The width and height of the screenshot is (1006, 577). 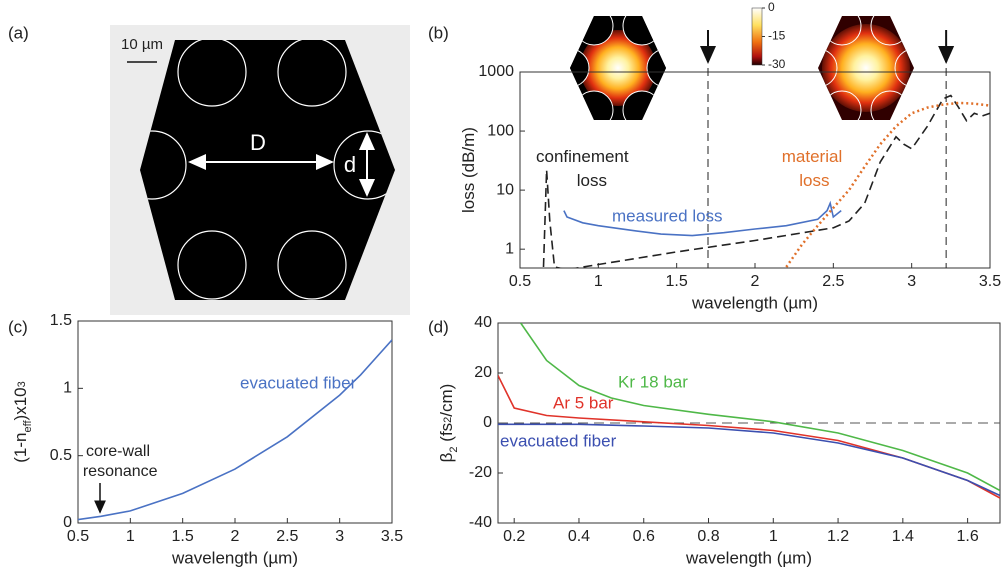 What do you see at coordinates (480, 522) in the screenshot?
I see `y-tick-label: -40` at bounding box center [480, 522].